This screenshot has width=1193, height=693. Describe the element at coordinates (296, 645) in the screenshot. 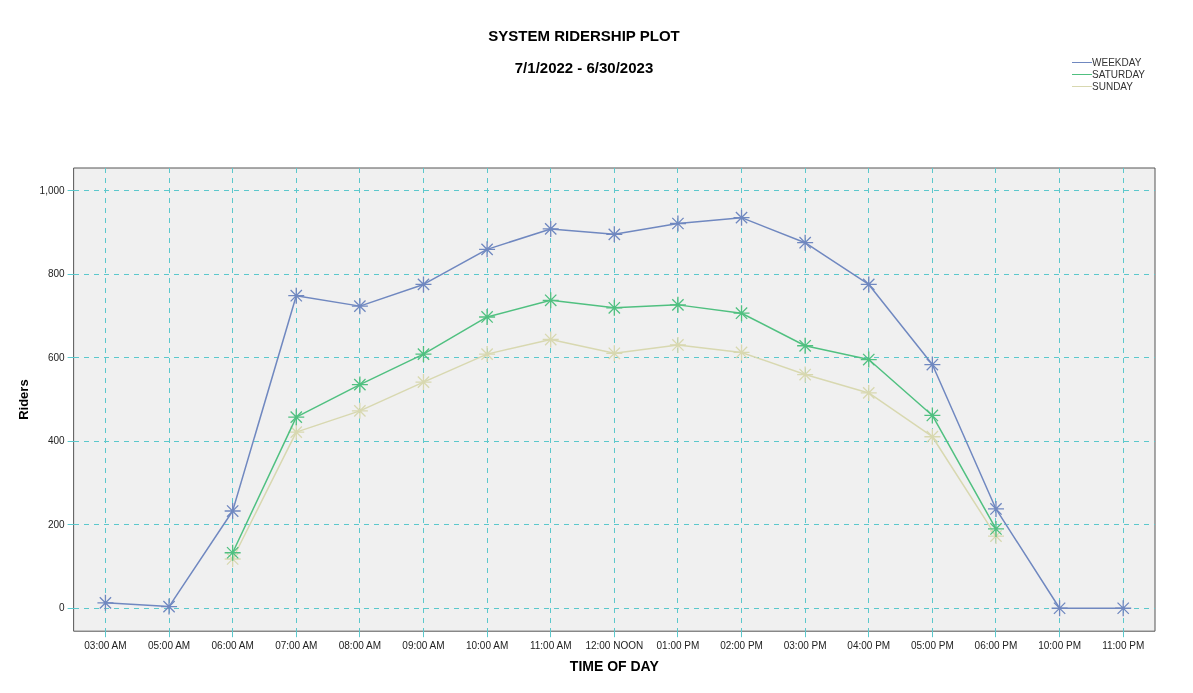

I see `x-tick-label: 07:00 AM` at that location.